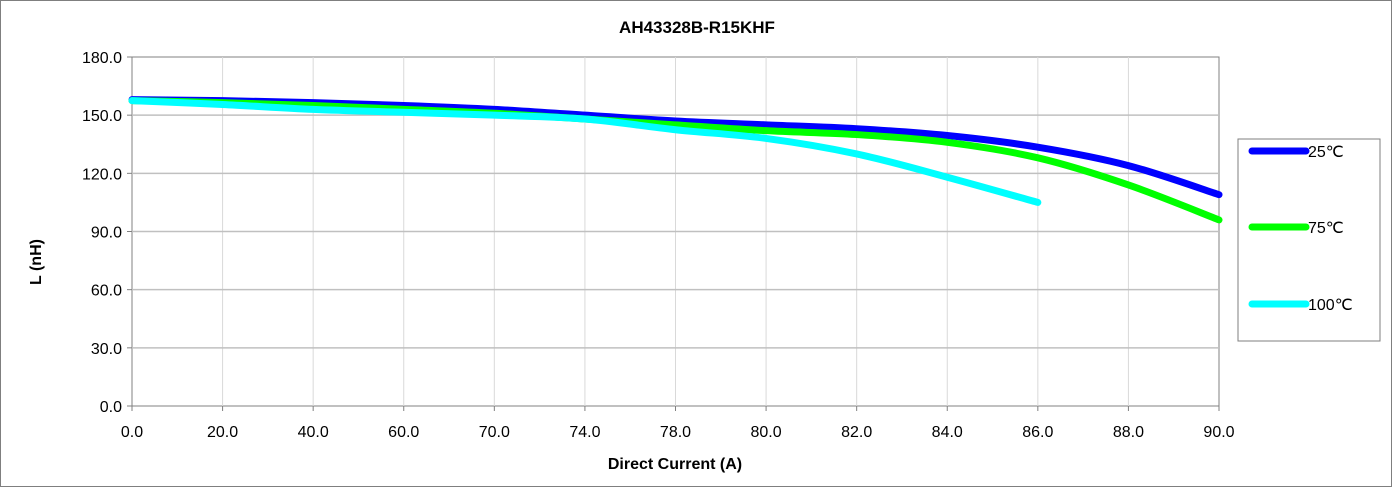  I want to click on x-tick-label: 40.0, so click(313, 432).